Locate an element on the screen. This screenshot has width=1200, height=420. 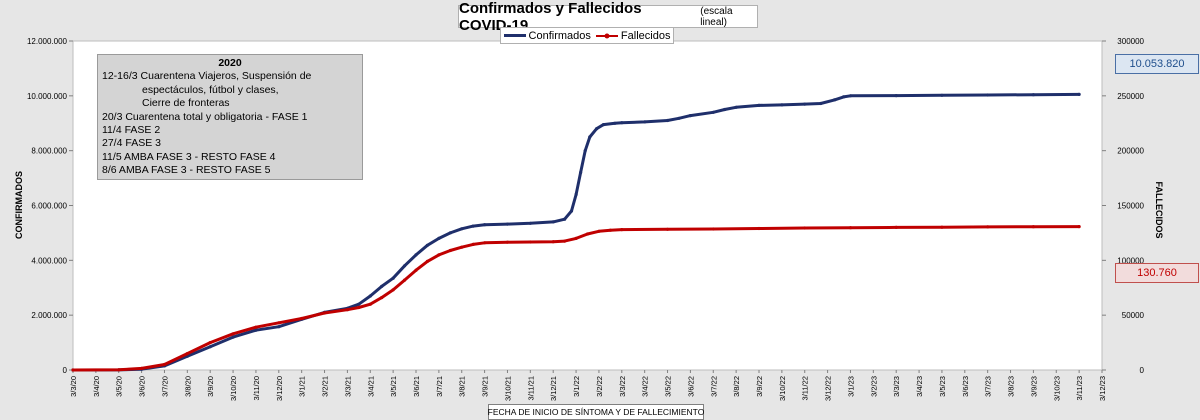
x-tick-label: 3/12/20 is located at coordinates (279, 388).